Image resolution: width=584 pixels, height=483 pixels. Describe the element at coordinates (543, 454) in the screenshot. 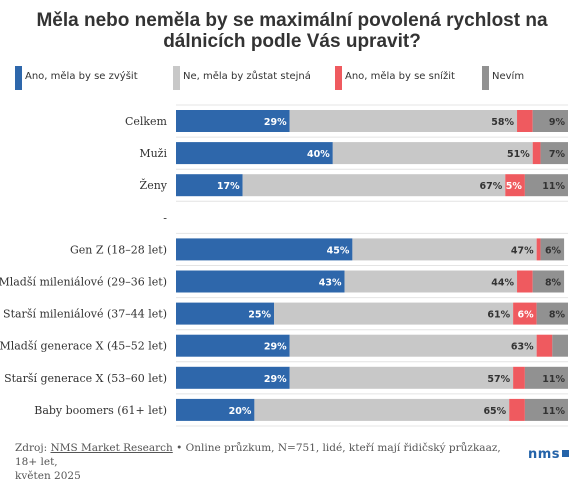

I see `logo-text: nms` at that location.